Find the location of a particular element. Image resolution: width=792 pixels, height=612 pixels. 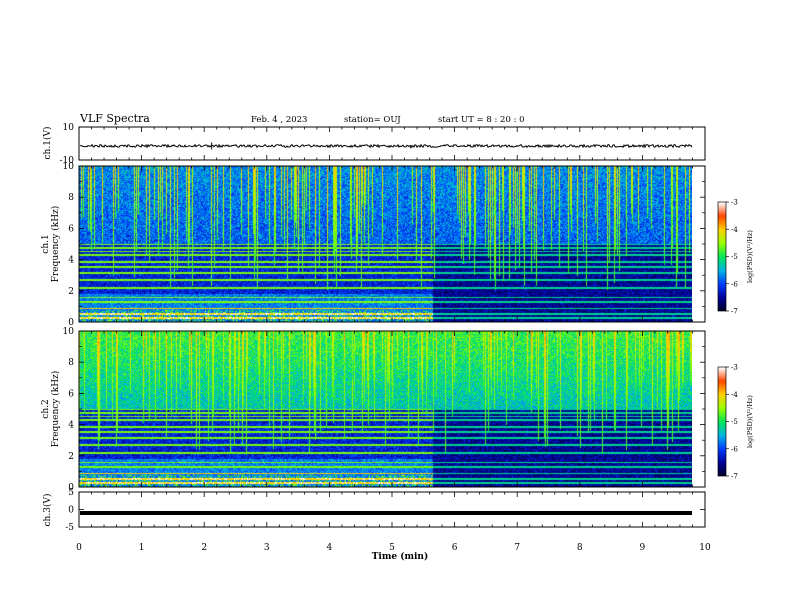

ch3-waveform-tick-label: 5 is located at coordinates (71, 493).